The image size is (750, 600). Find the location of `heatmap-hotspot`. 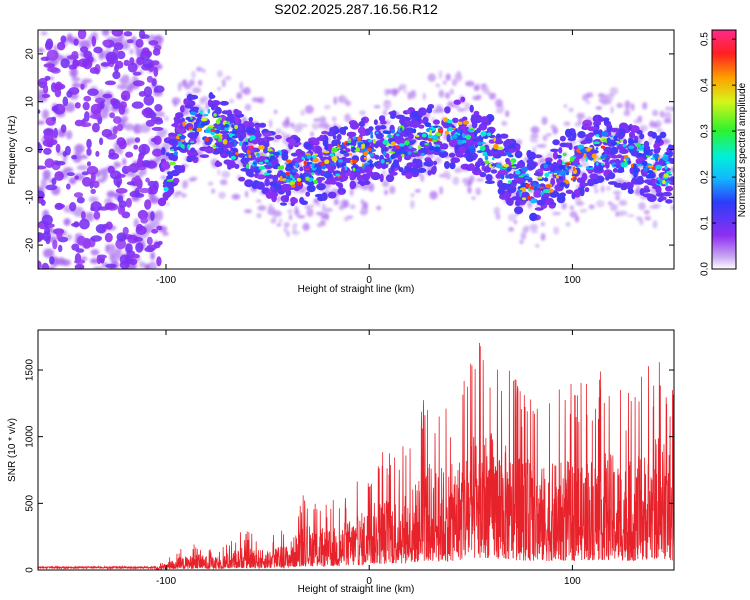

heatmap-hotspot is located at coordinates (603, 147).